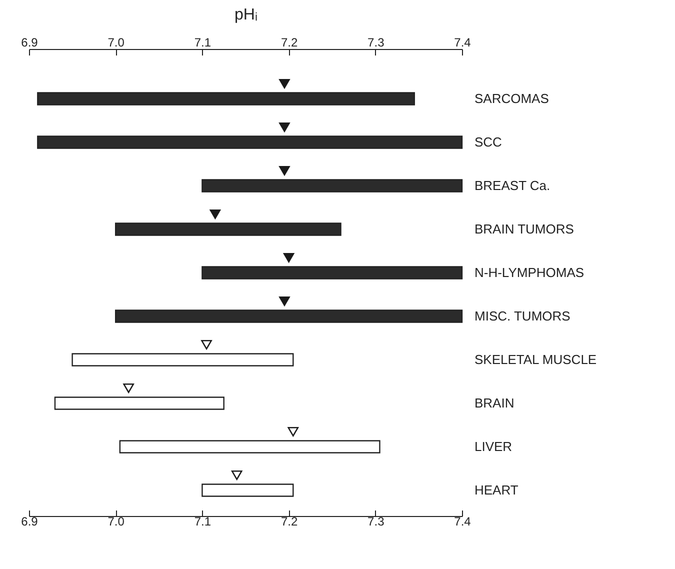 This screenshot has height=569, width=675. I want to click on y-tick-label: SCC, so click(488, 142).